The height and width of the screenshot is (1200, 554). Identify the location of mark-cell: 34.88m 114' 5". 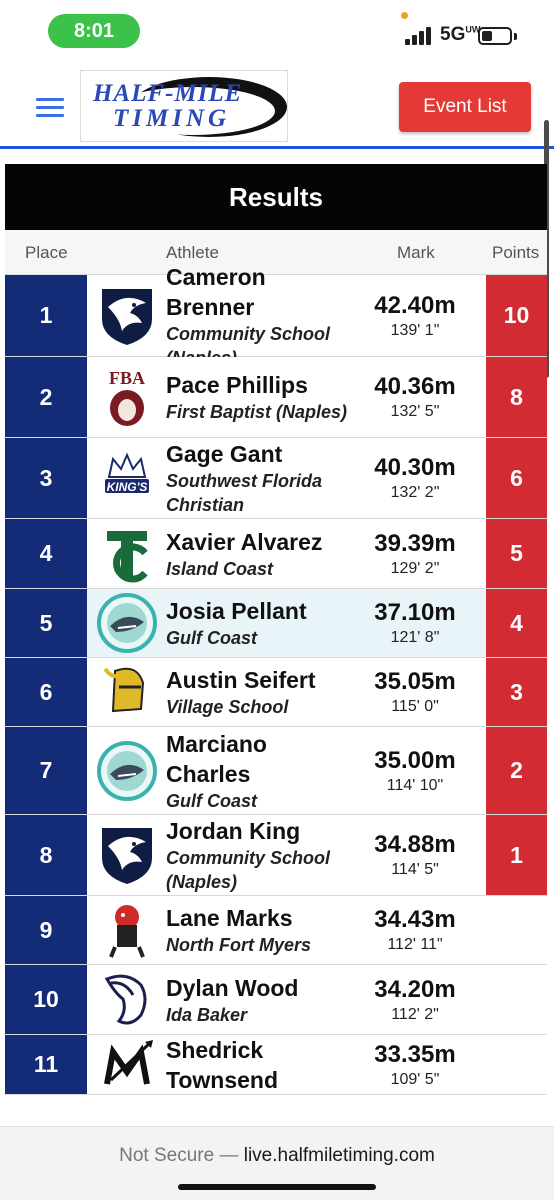
(415, 855).